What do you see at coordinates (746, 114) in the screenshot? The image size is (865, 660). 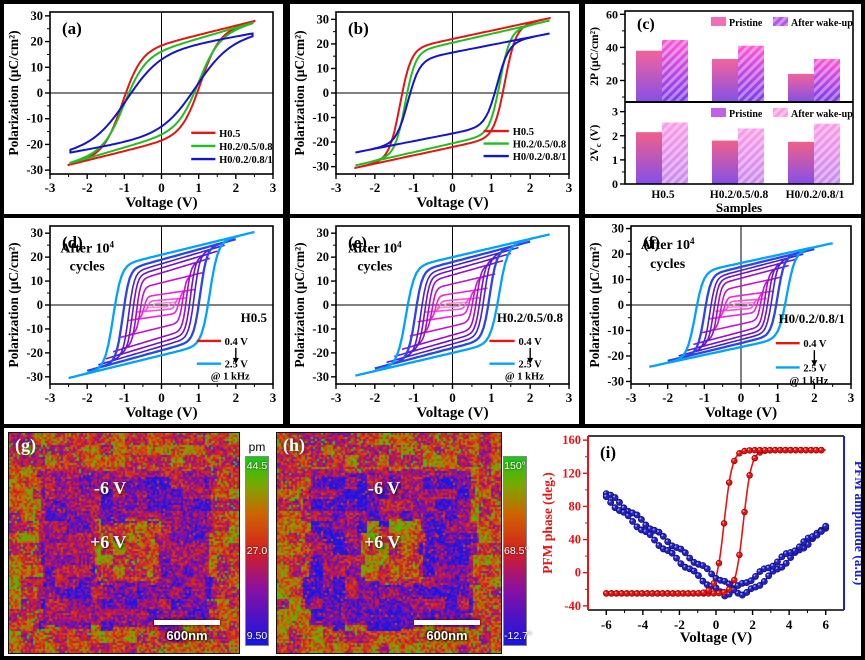 I see `svg-text: Pristine` at bounding box center [746, 114].